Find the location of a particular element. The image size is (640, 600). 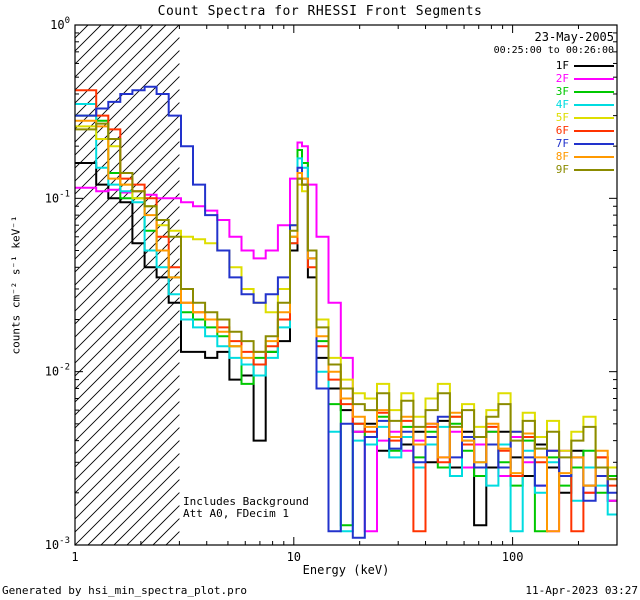

legend-label: 6F is located at coordinates (562, 130).